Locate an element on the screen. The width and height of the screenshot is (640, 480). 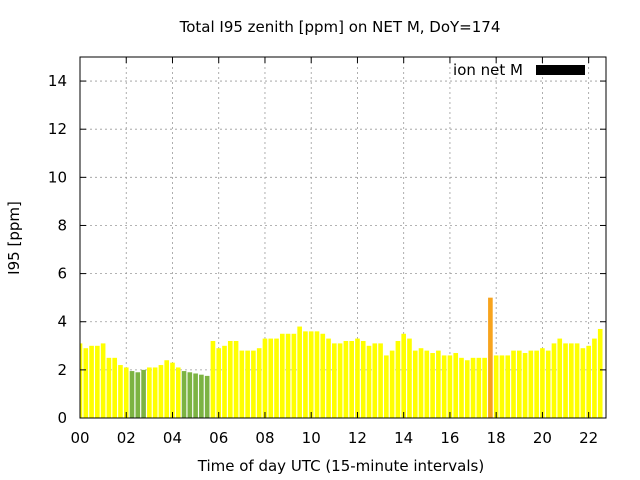
x-tick-label: 20 is located at coordinates (542, 438).